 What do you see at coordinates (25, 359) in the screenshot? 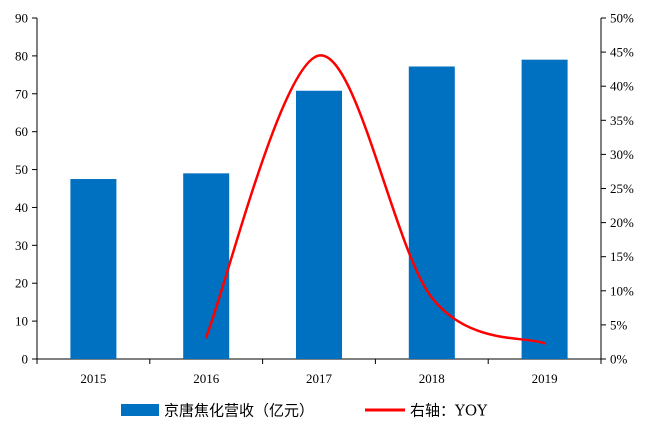
I see `left-tick-label: 0` at bounding box center [25, 359].